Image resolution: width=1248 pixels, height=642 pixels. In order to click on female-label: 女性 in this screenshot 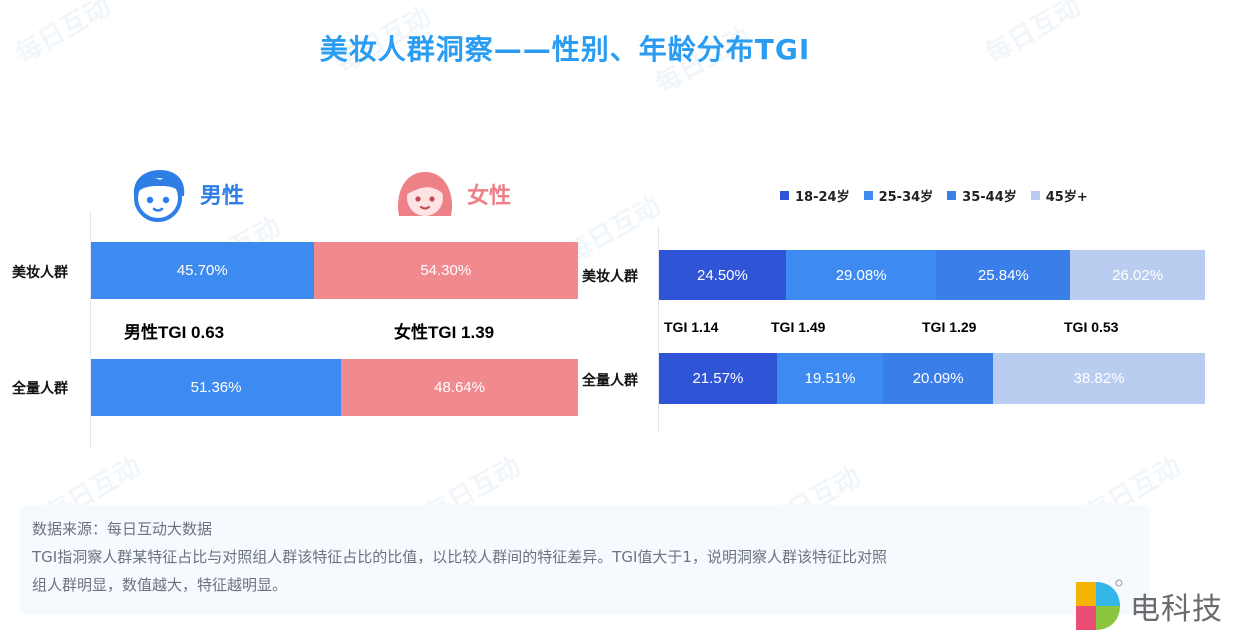, I will do `click(489, 196)`.